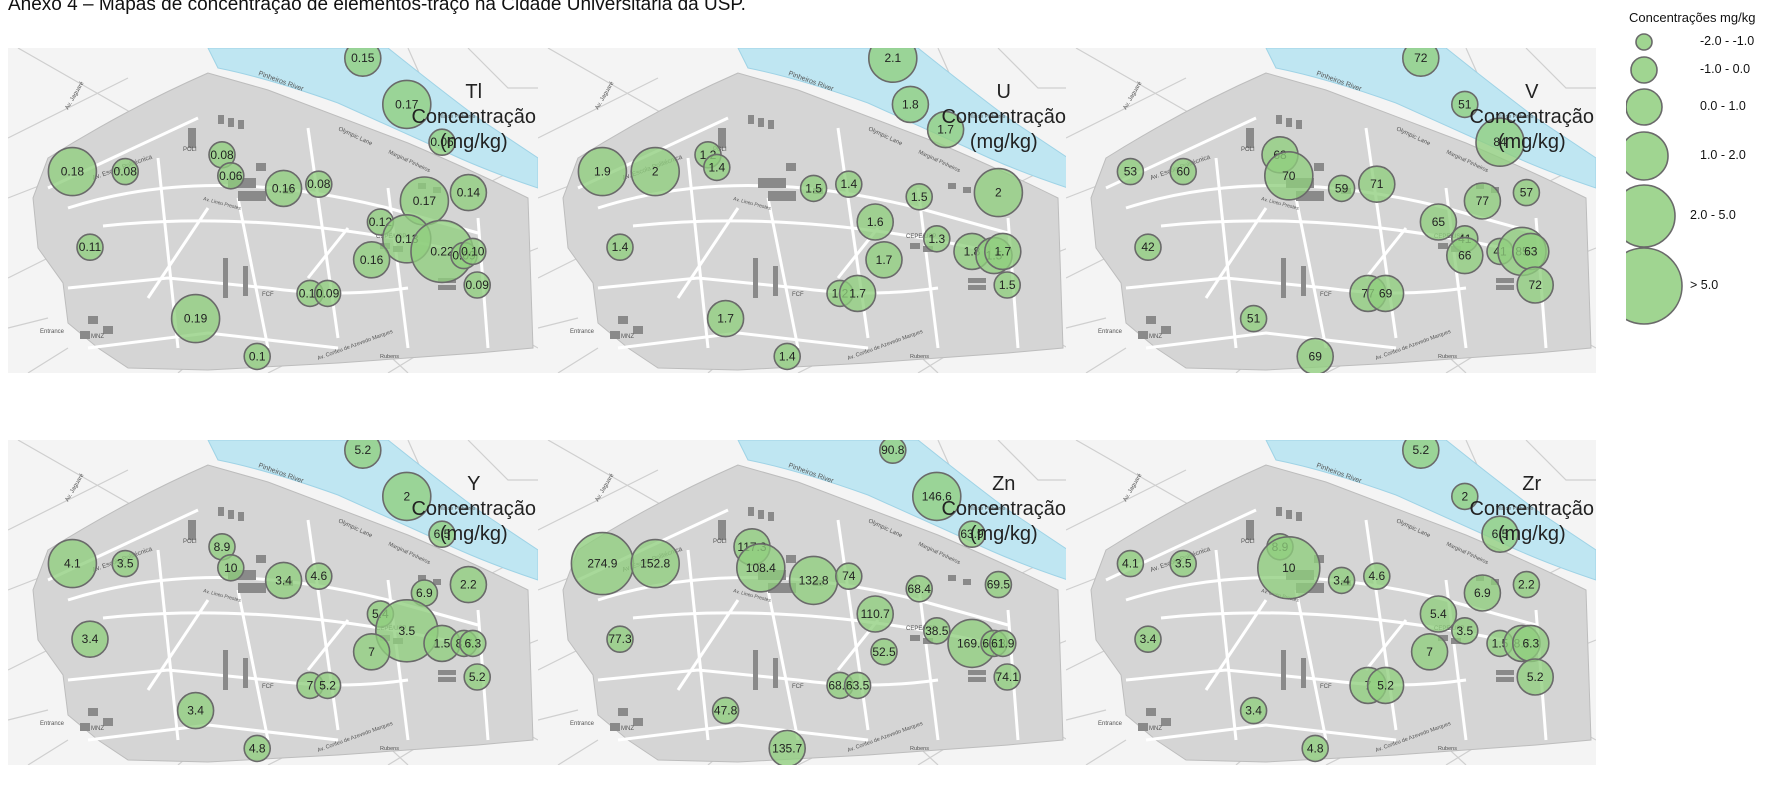  I want to click on value-label: 1.7, so click(945, 130).